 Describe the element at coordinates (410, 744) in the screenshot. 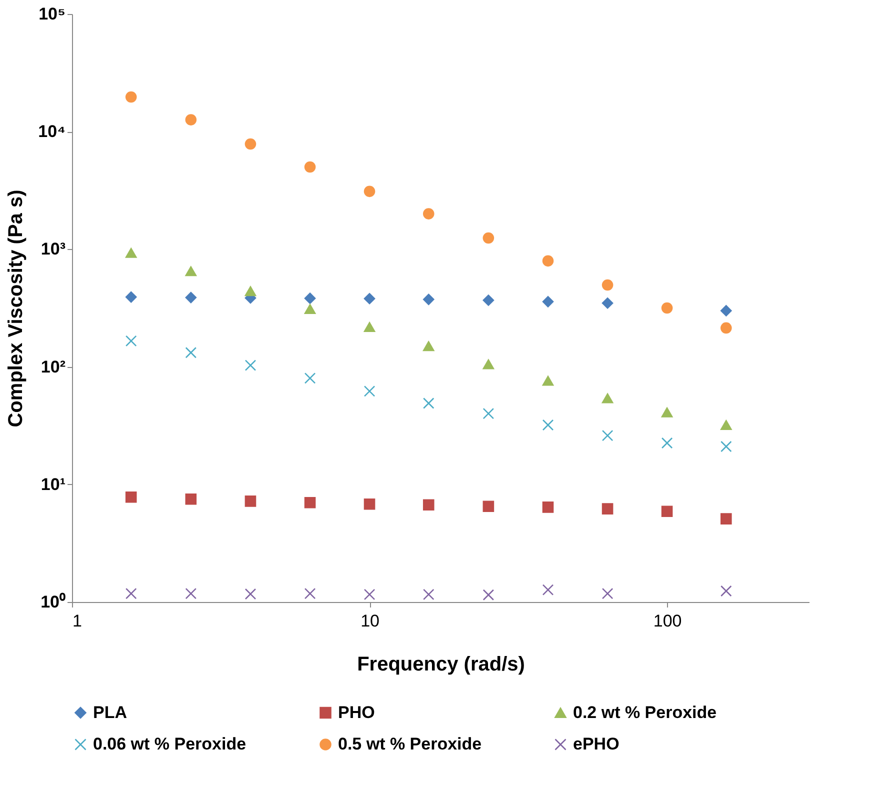

I see `legend-label: 0.5 wt % Peroxide` at that location.